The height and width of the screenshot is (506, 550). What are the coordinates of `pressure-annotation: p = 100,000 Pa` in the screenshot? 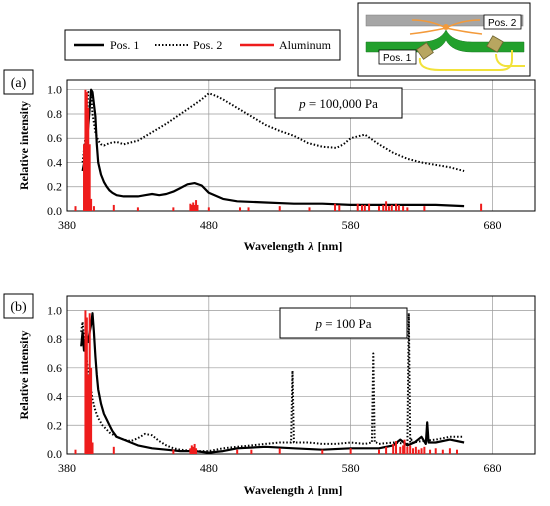 It's located at (338, 103).